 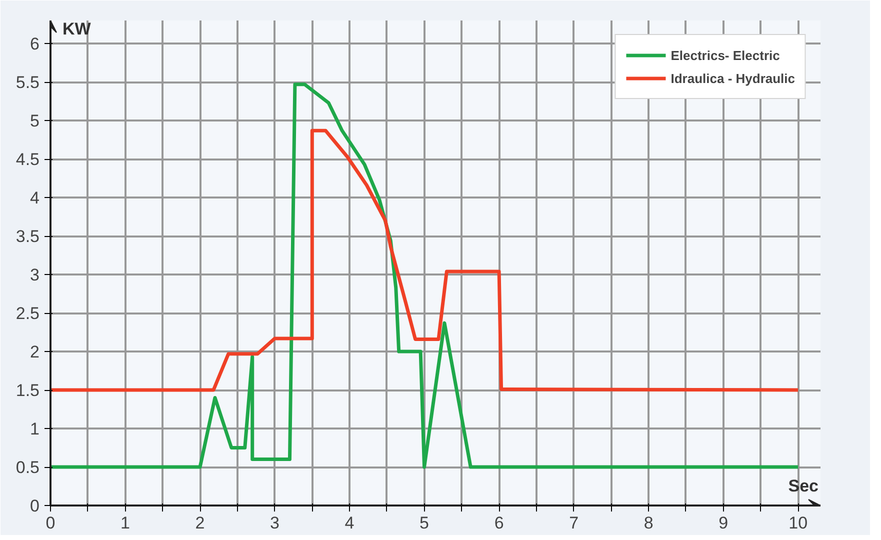 What do you see at coordinates (499, 523) in the screenshot?
I see `x-tick-label: 6` at bounding box center [499, 523].